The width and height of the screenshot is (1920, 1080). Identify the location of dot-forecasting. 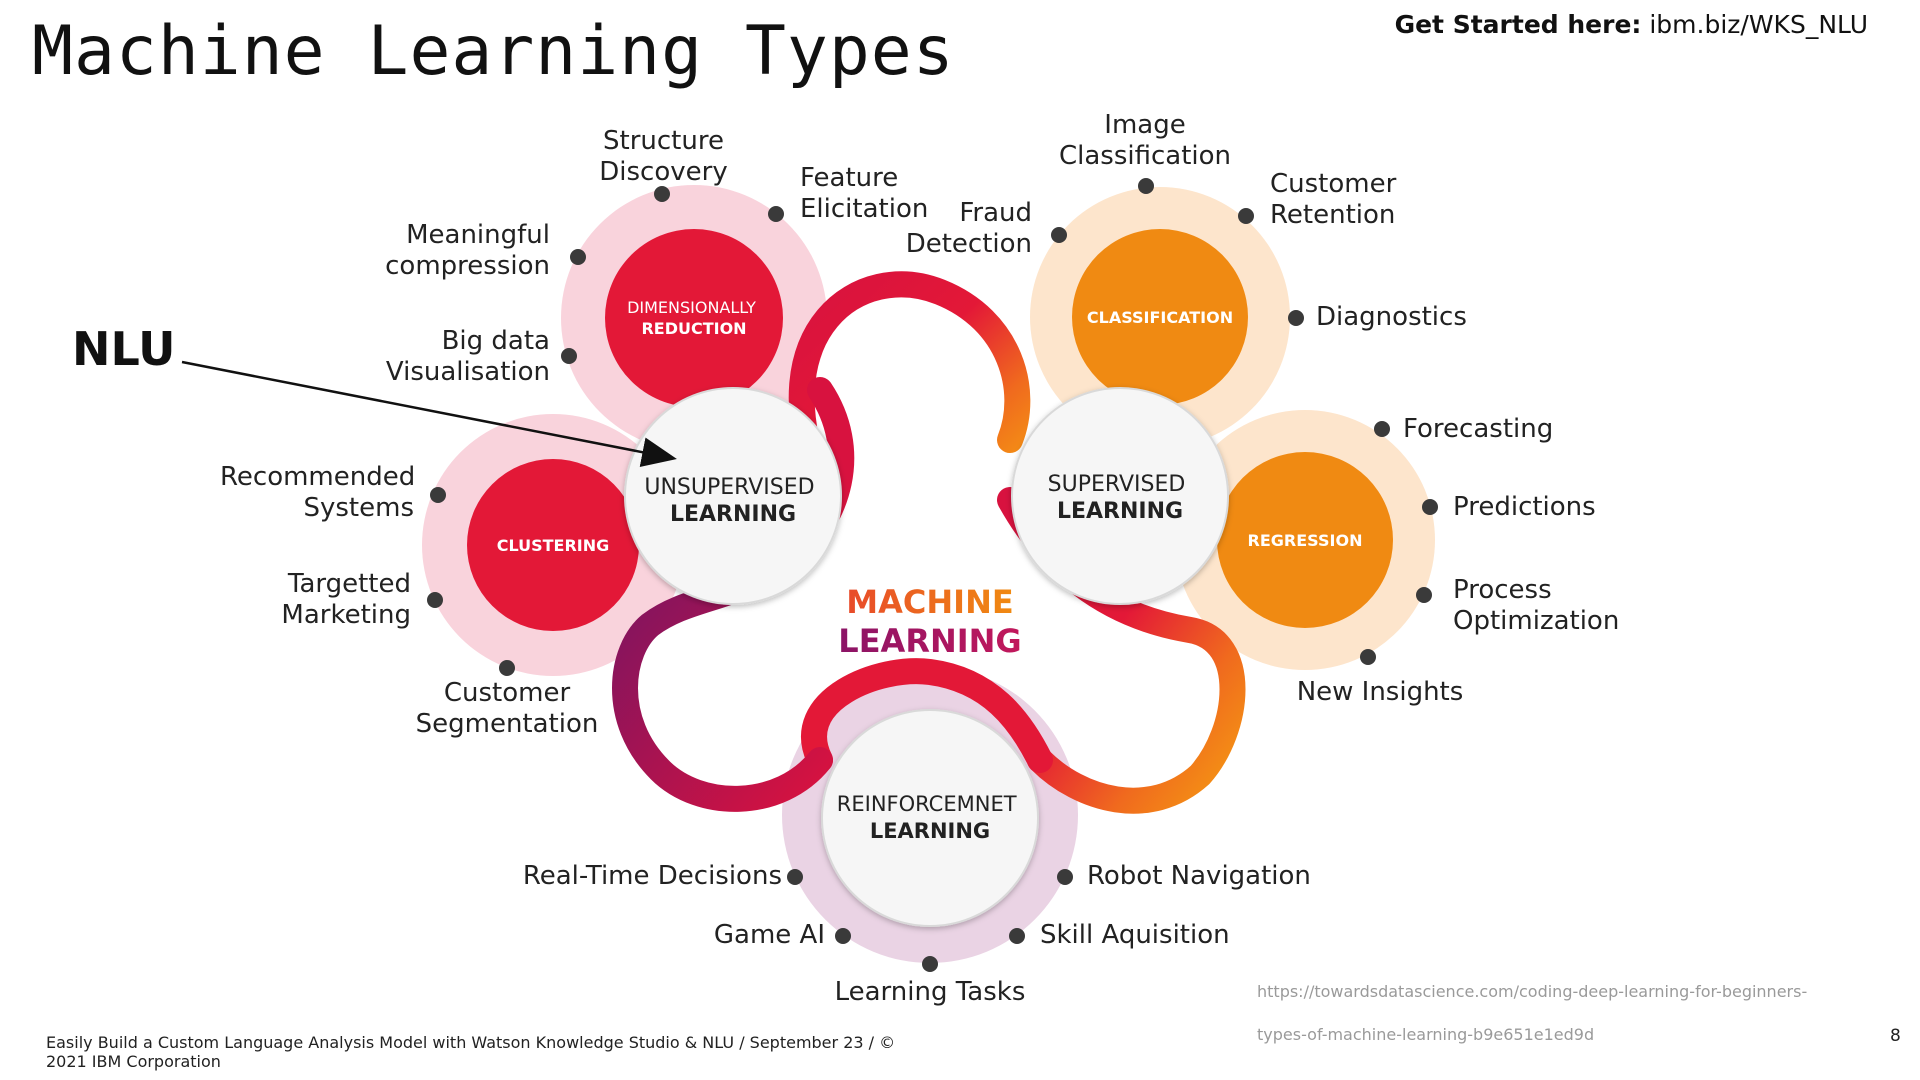
(1382, 429).